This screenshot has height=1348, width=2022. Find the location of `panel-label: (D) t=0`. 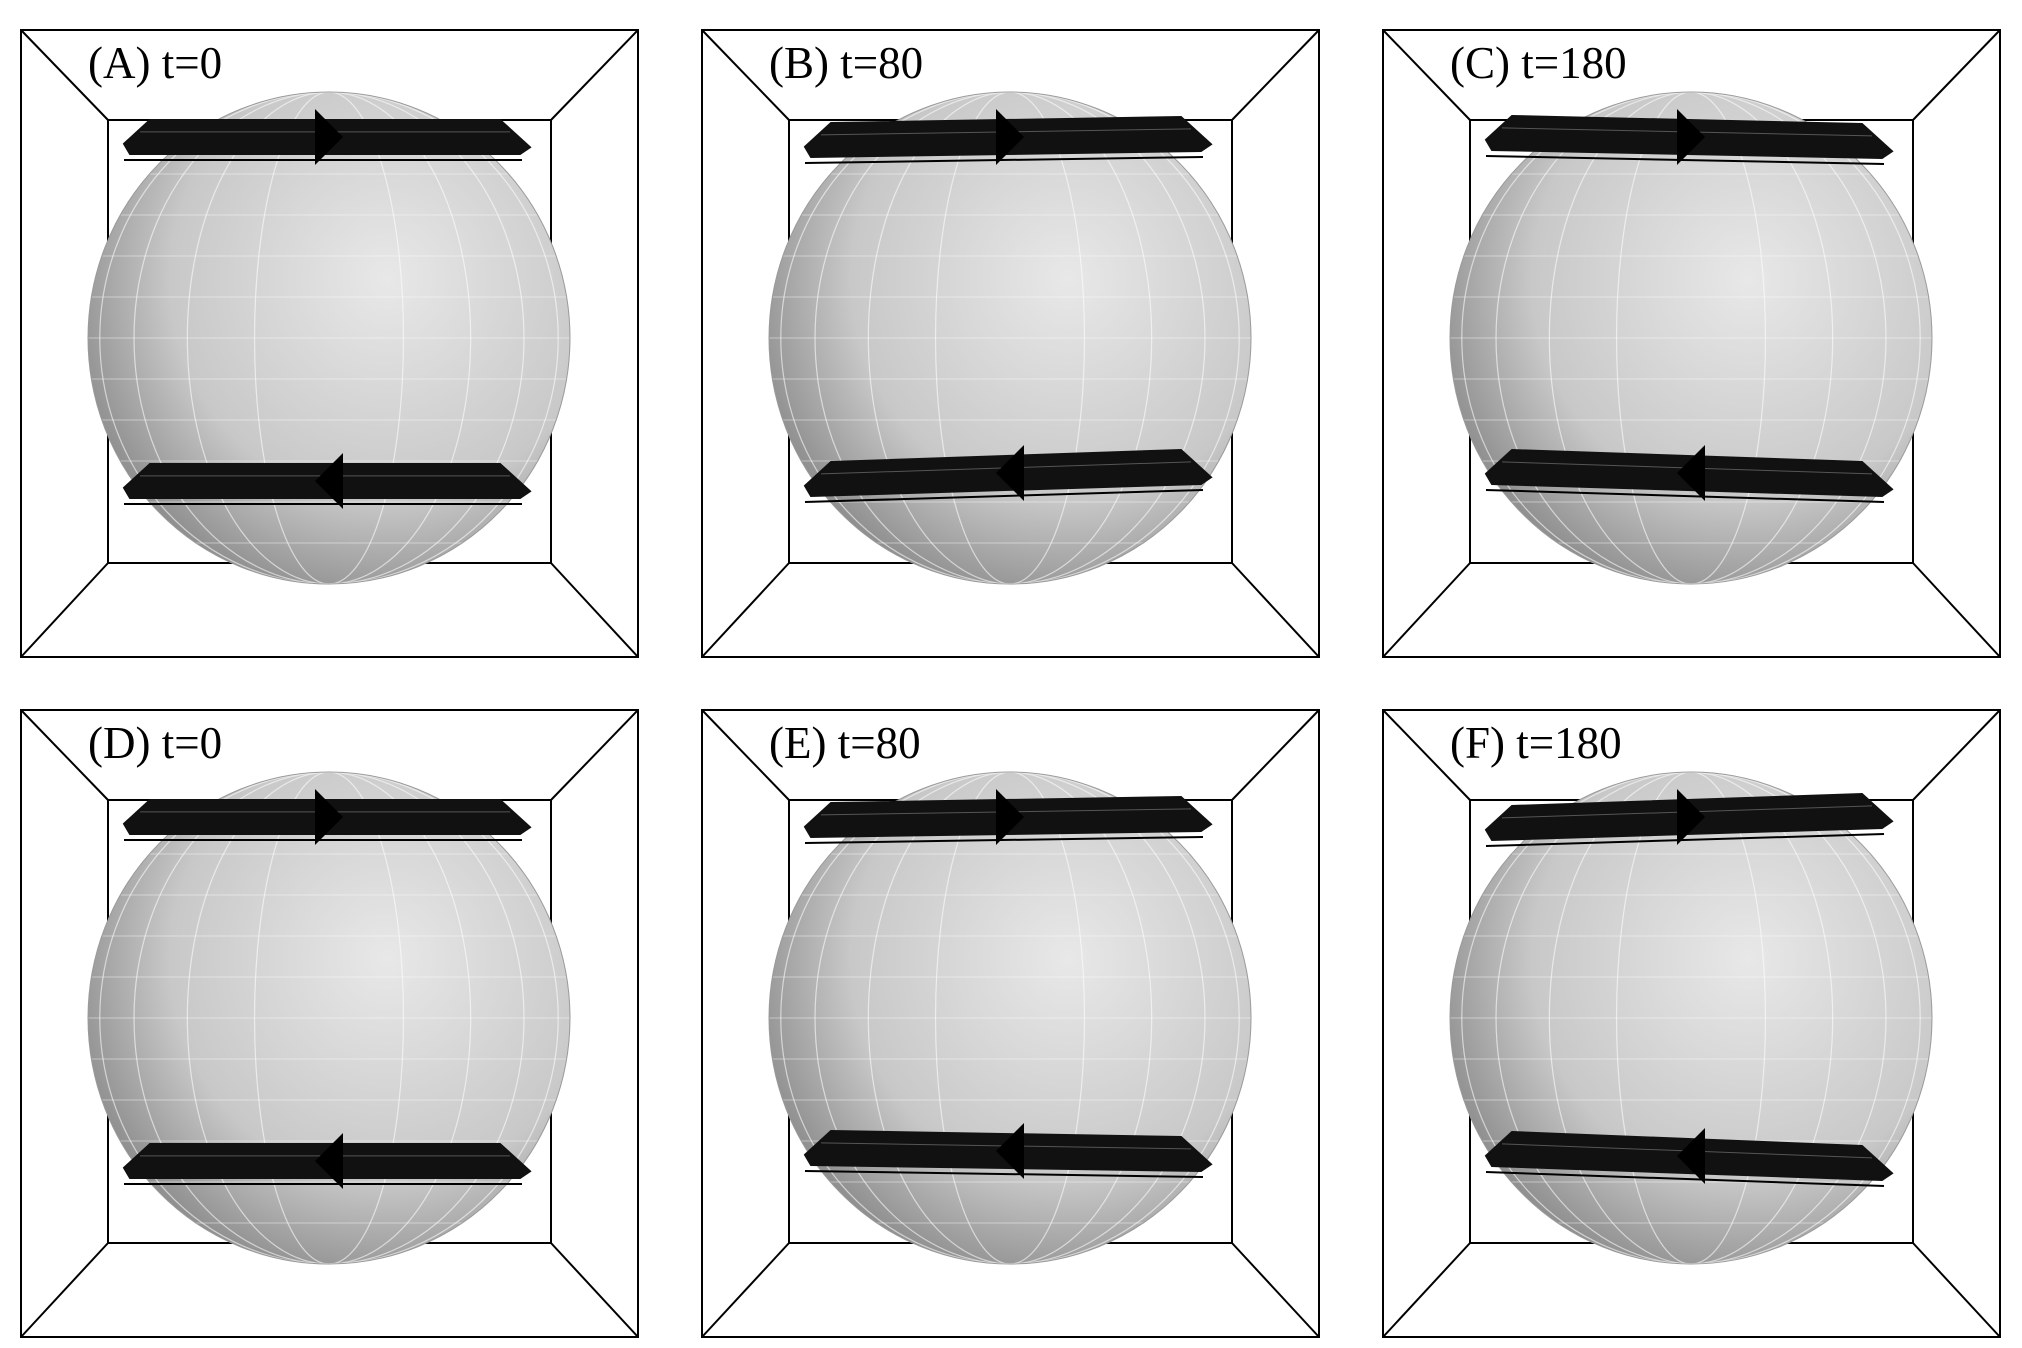

panel-label: (D) t=0 is located at coordinates (155, 743).